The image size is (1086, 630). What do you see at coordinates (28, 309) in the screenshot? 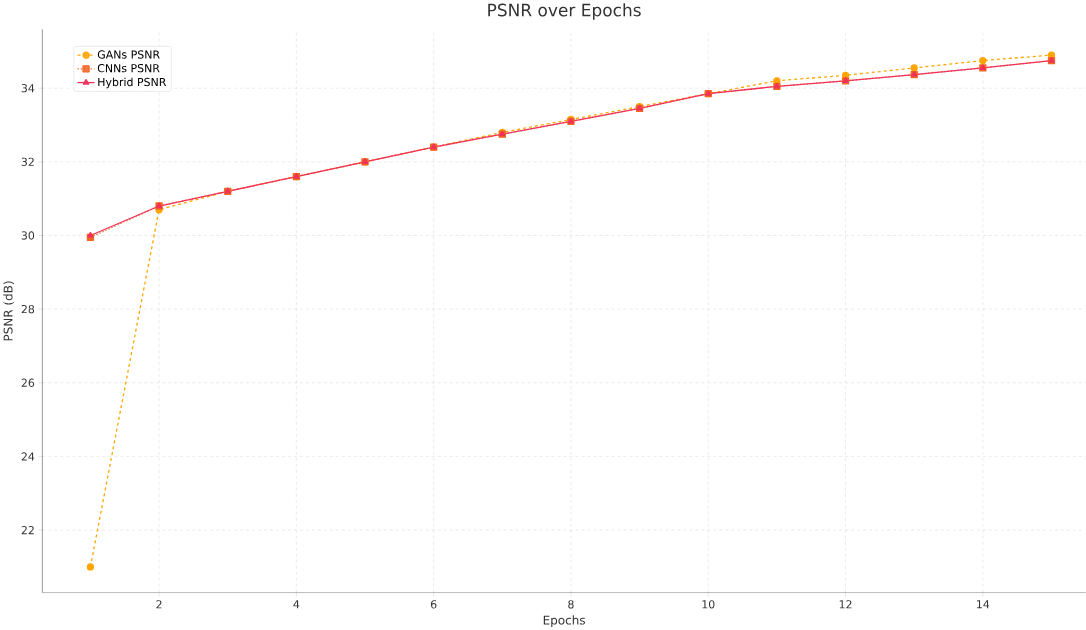
I see `y-tick-label: 28` at bounding box center [28, 309].